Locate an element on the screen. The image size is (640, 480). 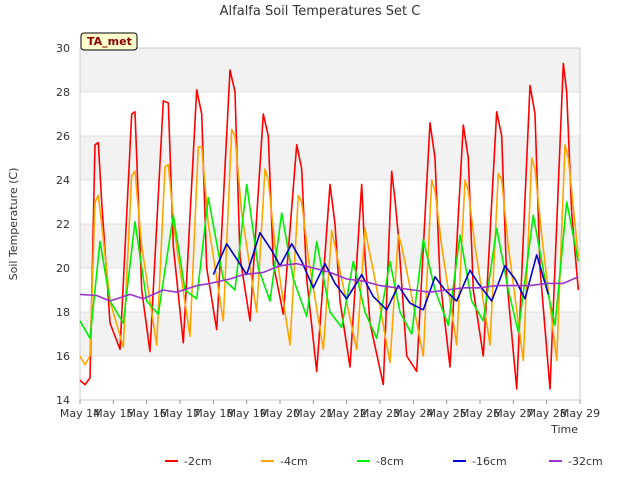
y-tick-label: 28 is located at coordinates (63, 92).